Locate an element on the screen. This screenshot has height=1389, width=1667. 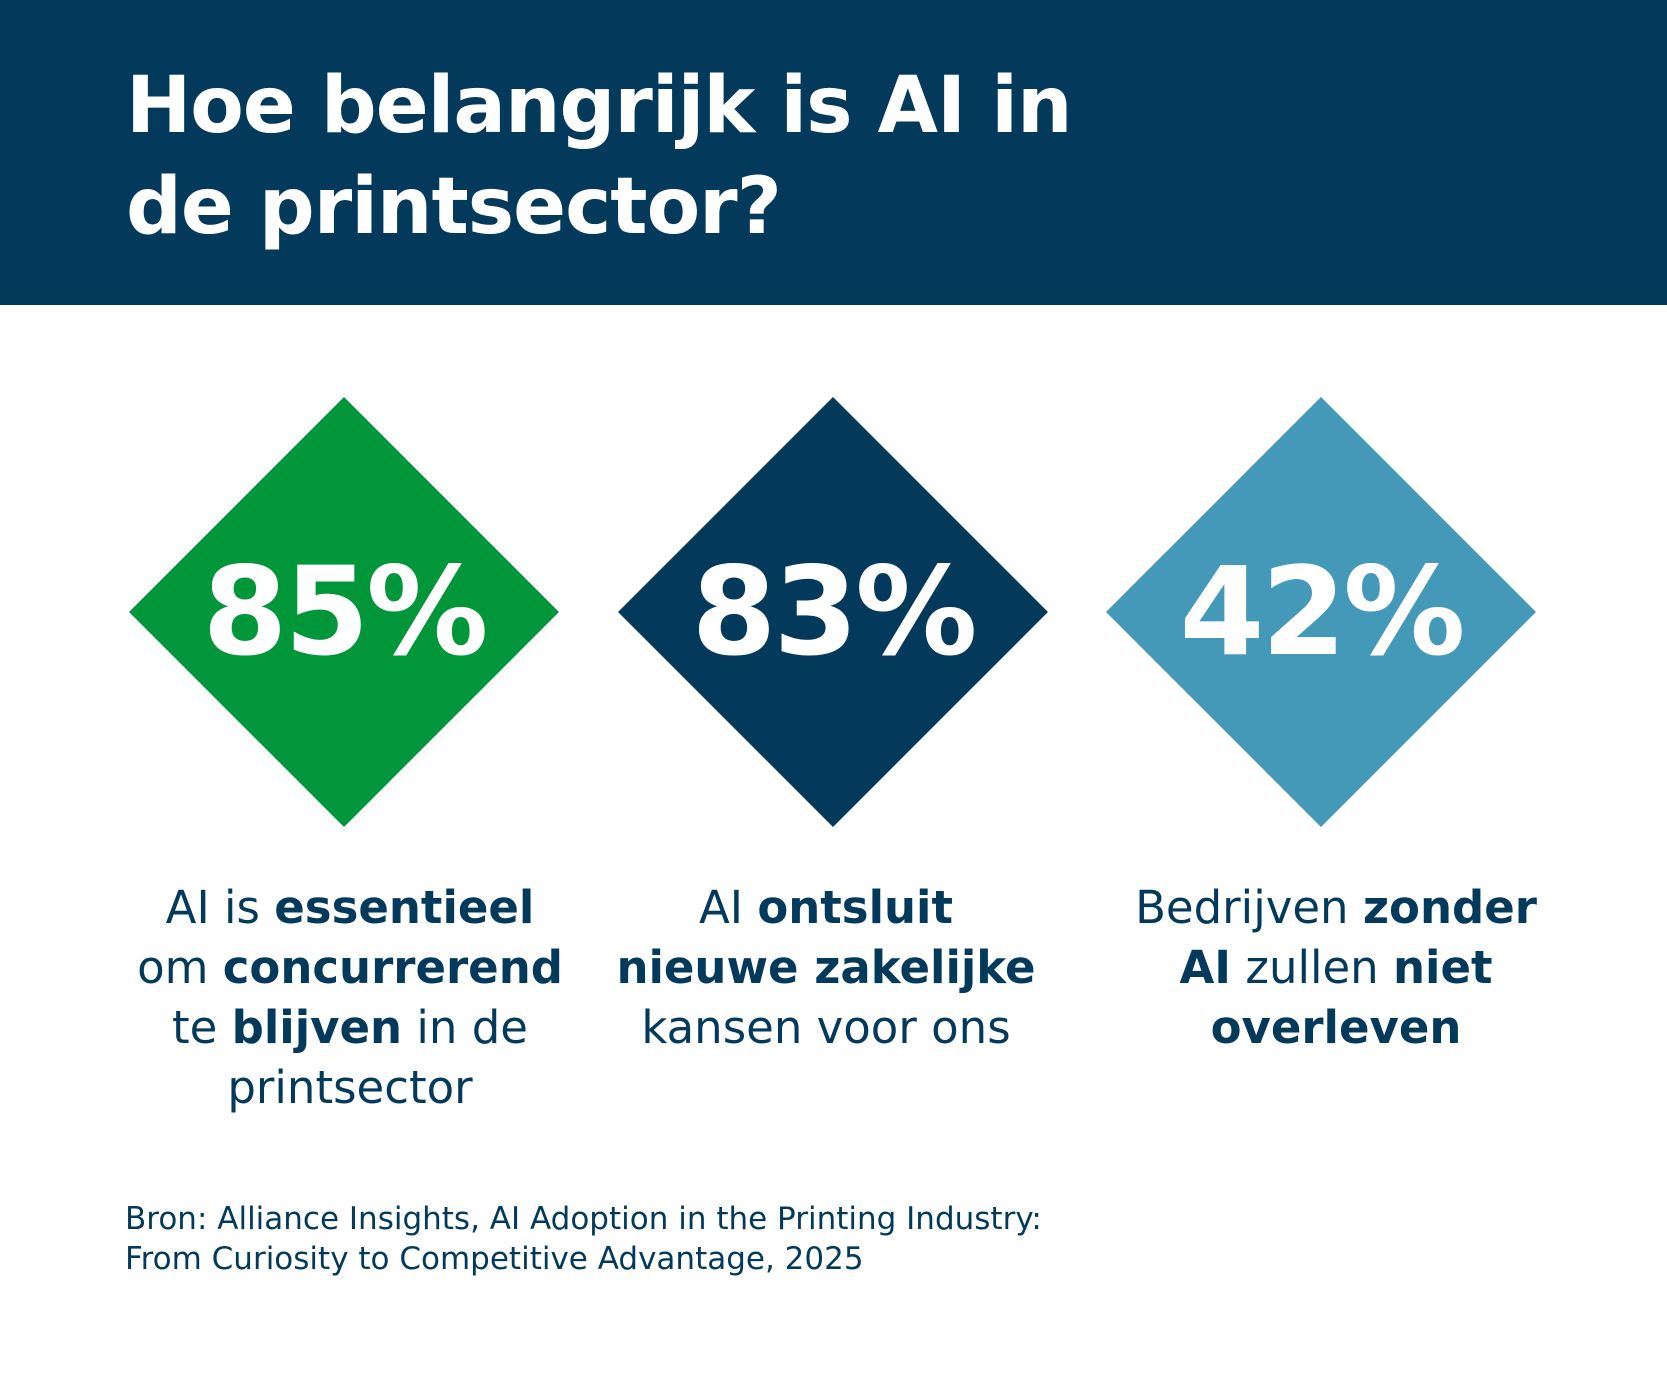
caption-line: om concurrerend is located at coordinates (350, 968).